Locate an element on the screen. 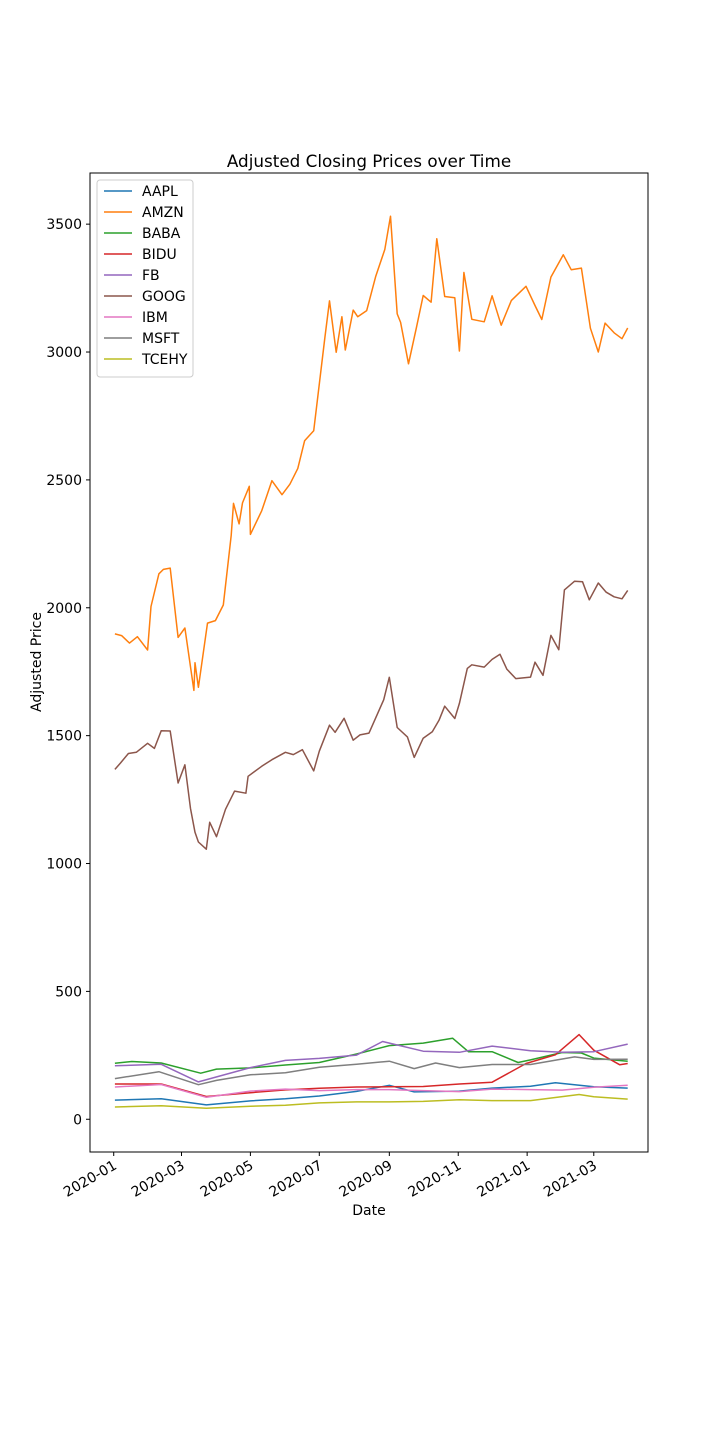 The height and width of the screenshot is (1440, 720). y-axis: 0 500 1000 1500 2000 2500 3000 3500 is located at coordinates (68, 672).